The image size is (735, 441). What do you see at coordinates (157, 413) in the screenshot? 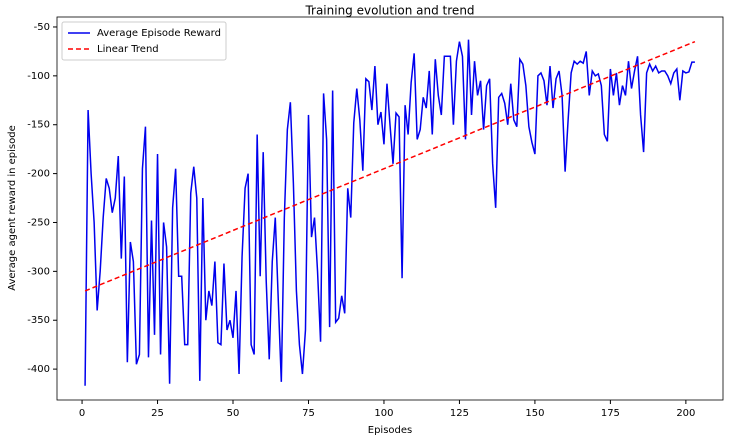
I see `x-tick-label: 25` at bounding box center [157, 413].